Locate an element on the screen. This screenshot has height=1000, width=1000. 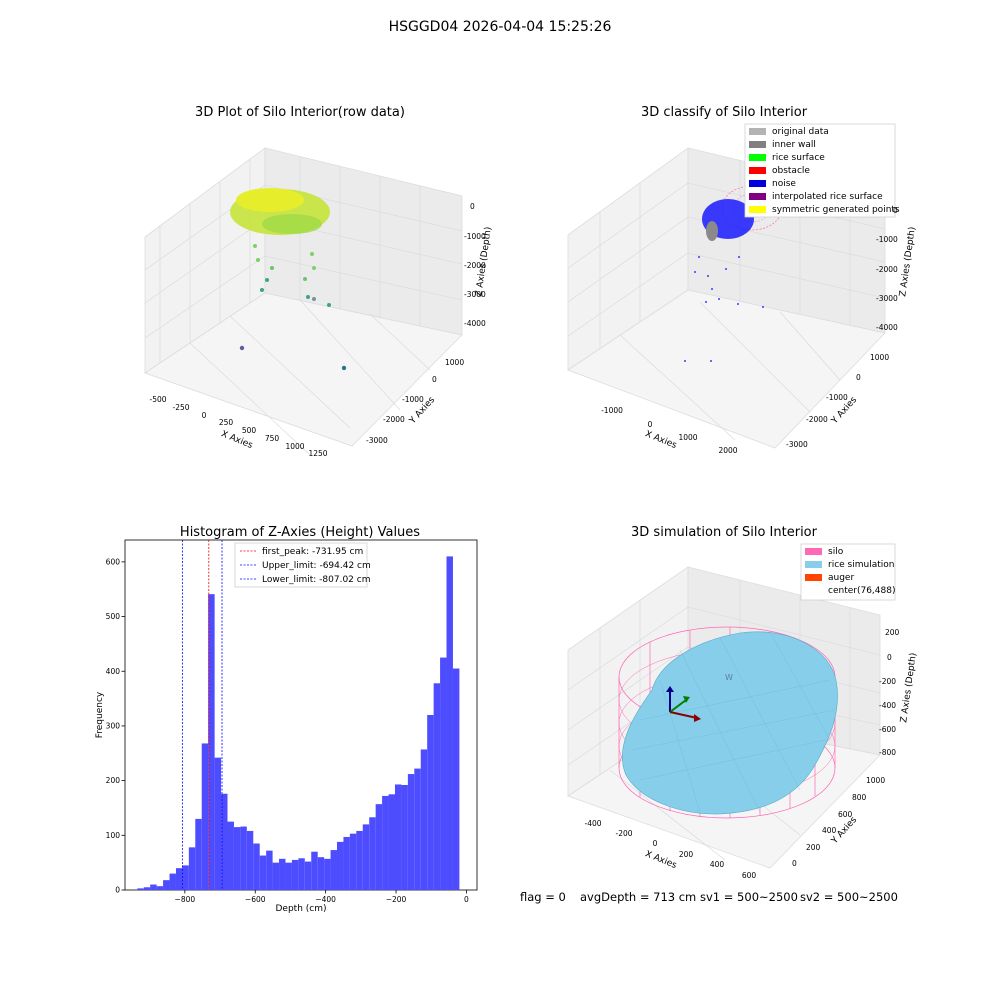
footer-avg-depth: avgDepth = 713 cm is located at coordinates (638, 897).